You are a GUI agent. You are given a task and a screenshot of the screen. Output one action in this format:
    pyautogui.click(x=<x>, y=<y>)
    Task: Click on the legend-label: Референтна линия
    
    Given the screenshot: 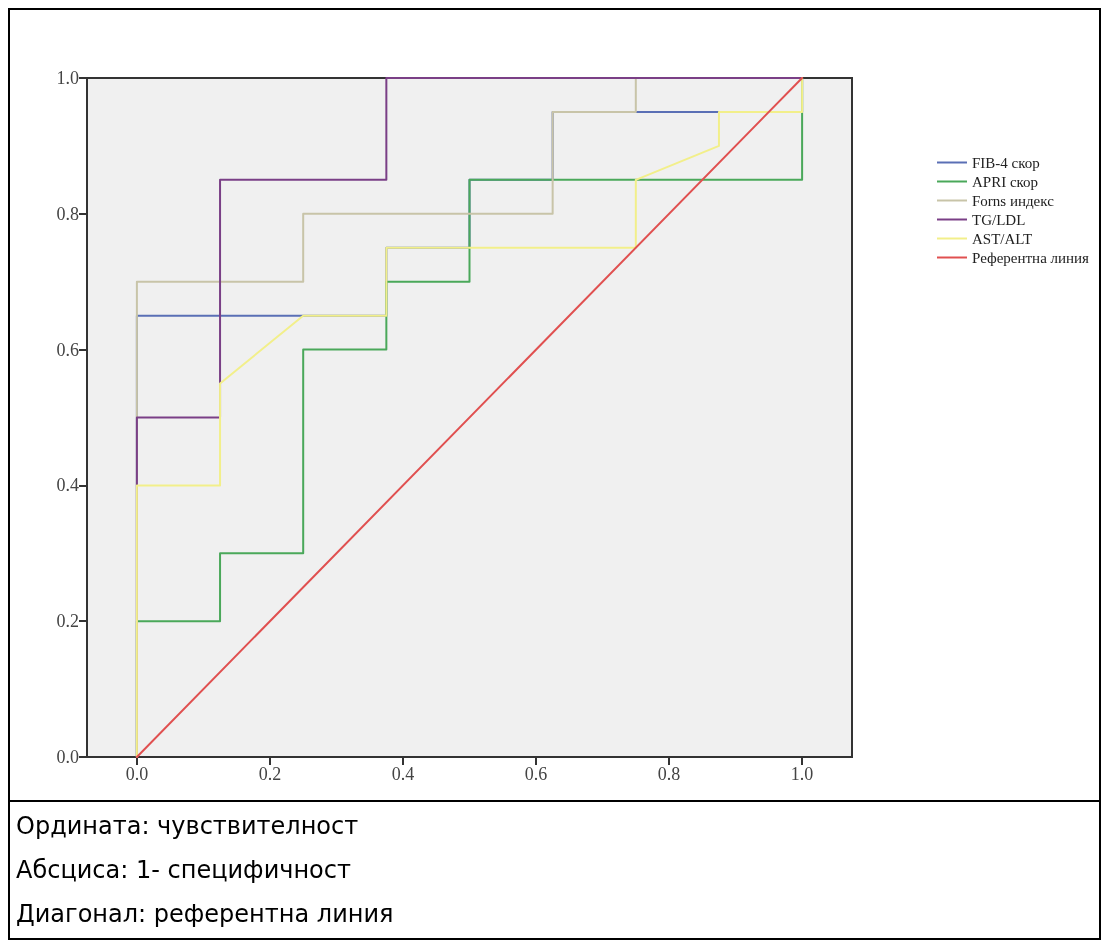 What is the action you would take?
    pyautogui.click(x=1031, y=257)
    